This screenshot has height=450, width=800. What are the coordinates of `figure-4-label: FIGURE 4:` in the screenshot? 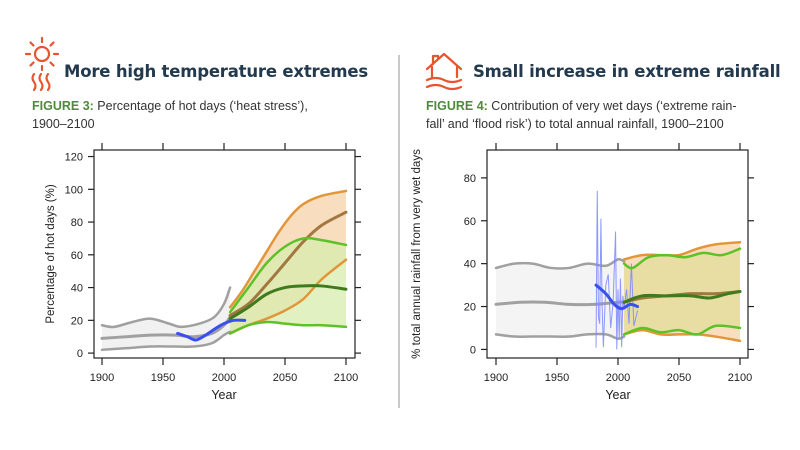 It's located at (457, 106).